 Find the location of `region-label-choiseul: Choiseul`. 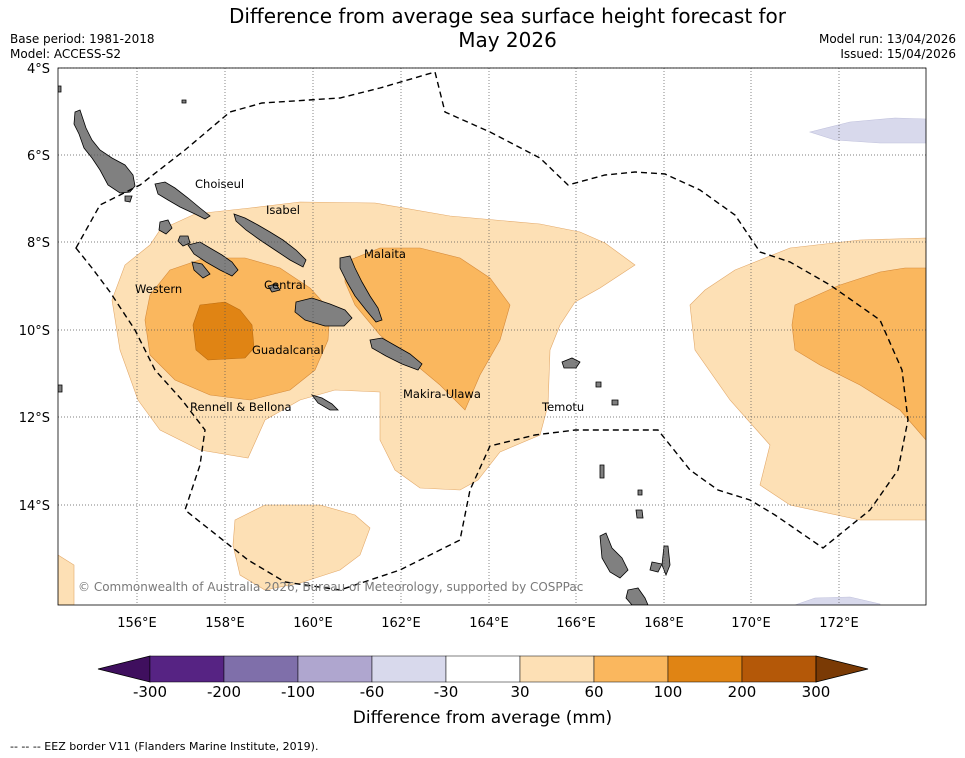

region-label-choiseul: Choiseul is located at coordinates (219, 184).